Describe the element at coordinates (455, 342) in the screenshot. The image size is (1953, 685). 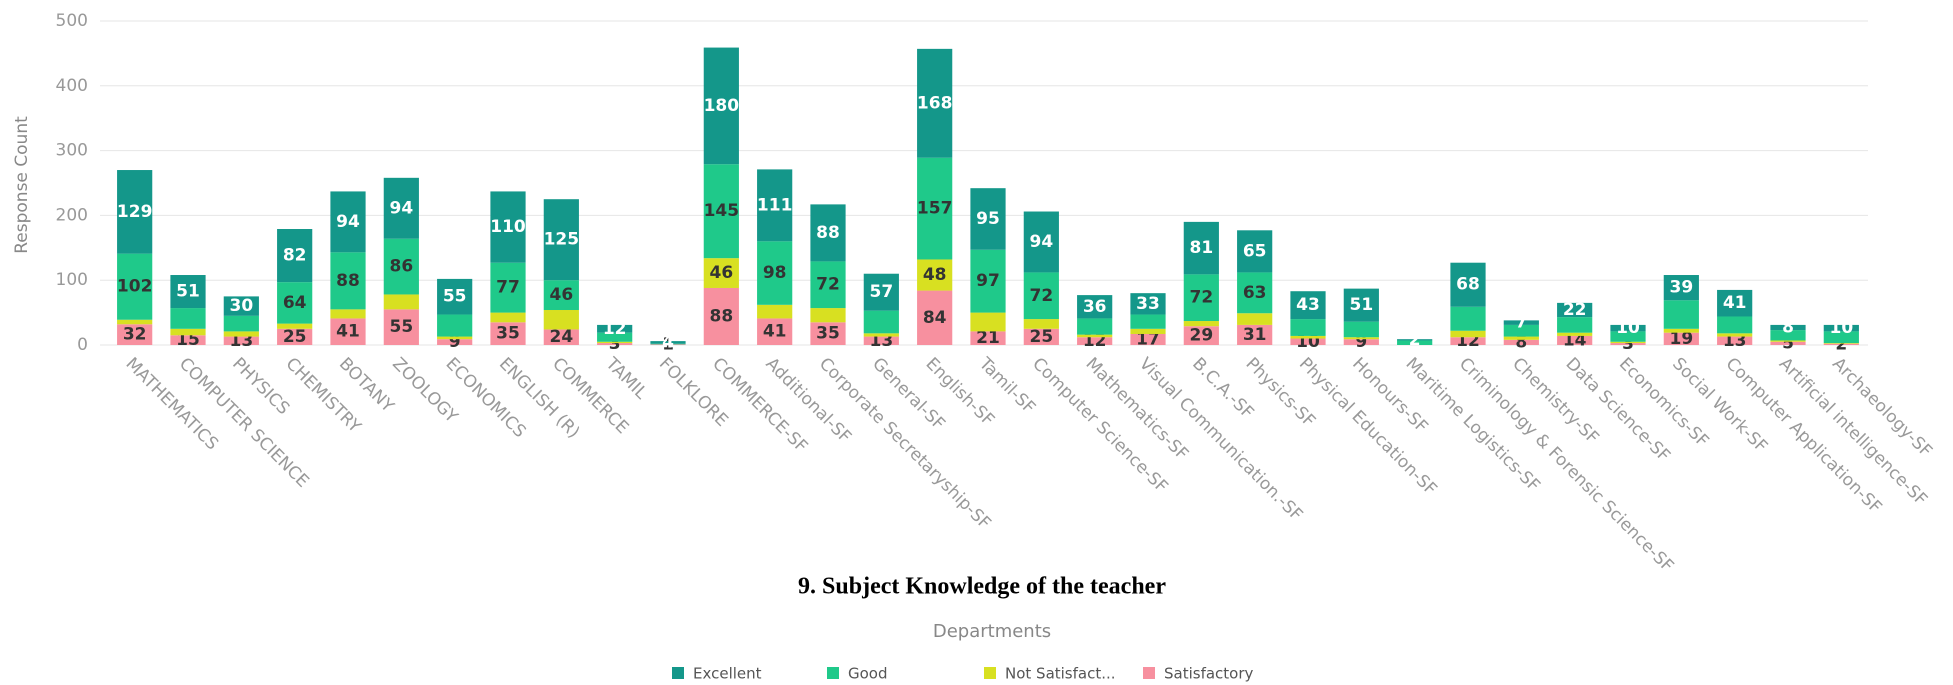
I see `value-label: 9` at that location.